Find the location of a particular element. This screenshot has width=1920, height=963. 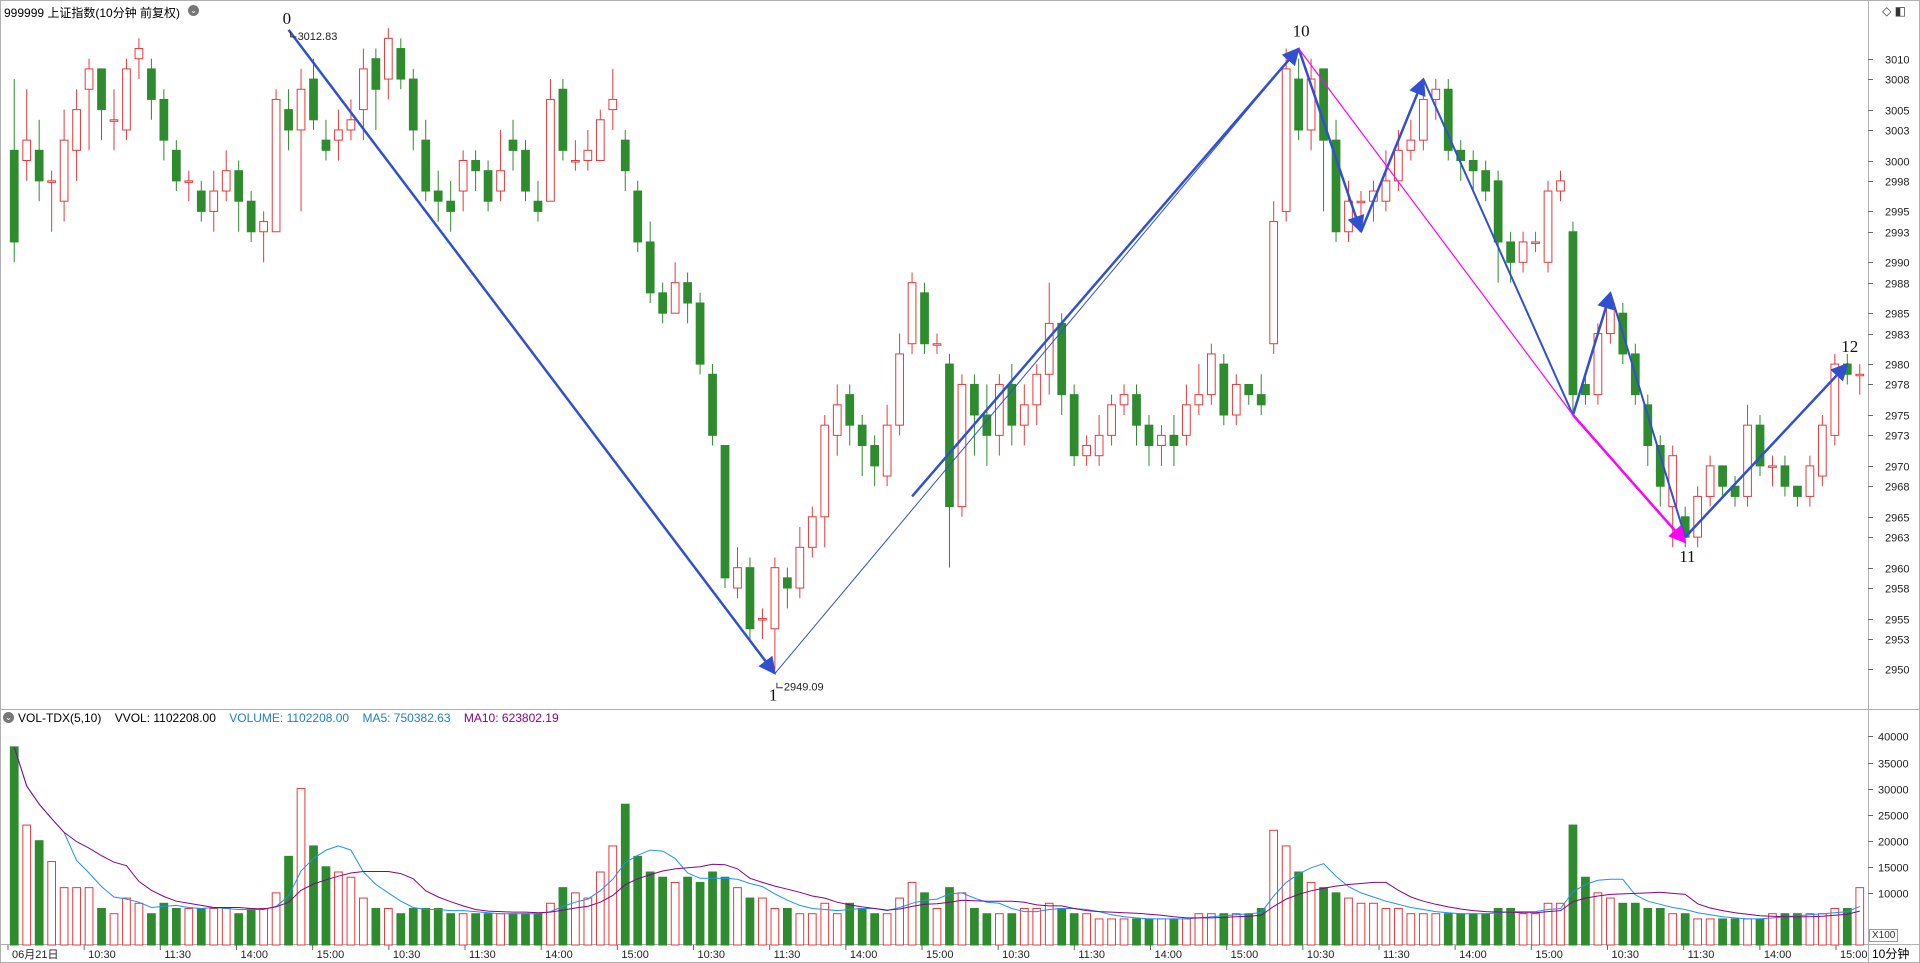

period-label: 10分钟 is located at coordinates (1891, 954).